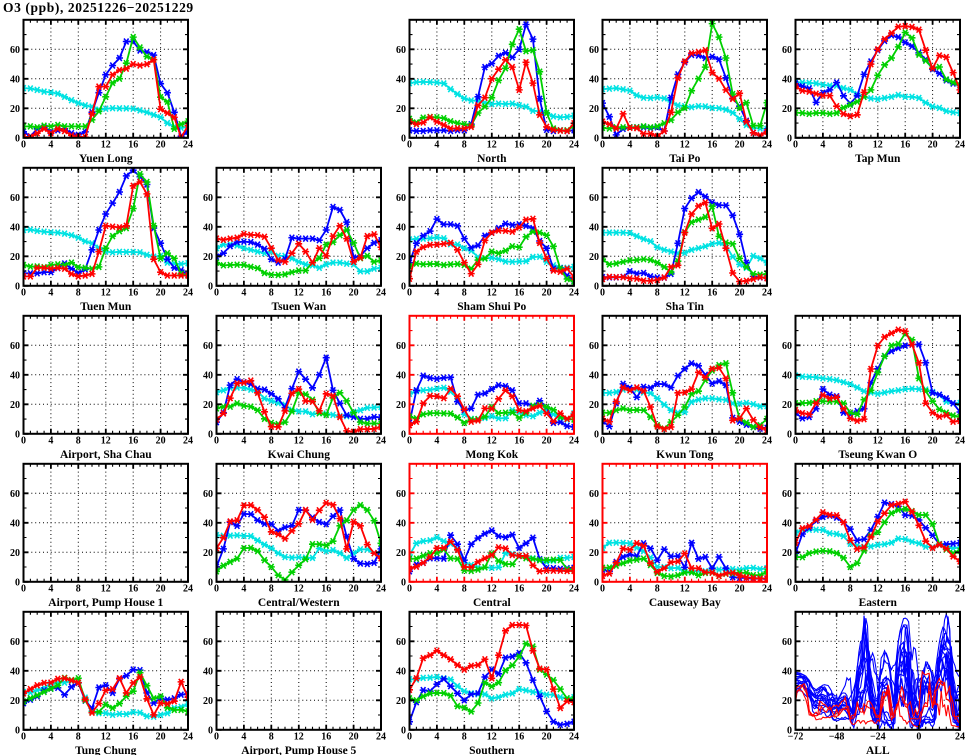 Image resolution: width=965 pixels, height=755 pixels. I want to click on svg-text: Eastern, so click(878, 603).